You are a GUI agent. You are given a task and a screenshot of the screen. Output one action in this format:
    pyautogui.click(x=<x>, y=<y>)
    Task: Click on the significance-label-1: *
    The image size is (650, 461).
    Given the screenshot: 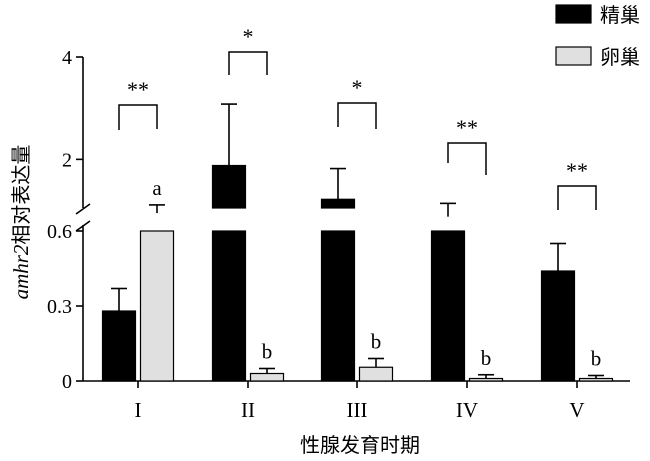 What is the action you would take?
    pyautogui.click(x=248, y=36)
    